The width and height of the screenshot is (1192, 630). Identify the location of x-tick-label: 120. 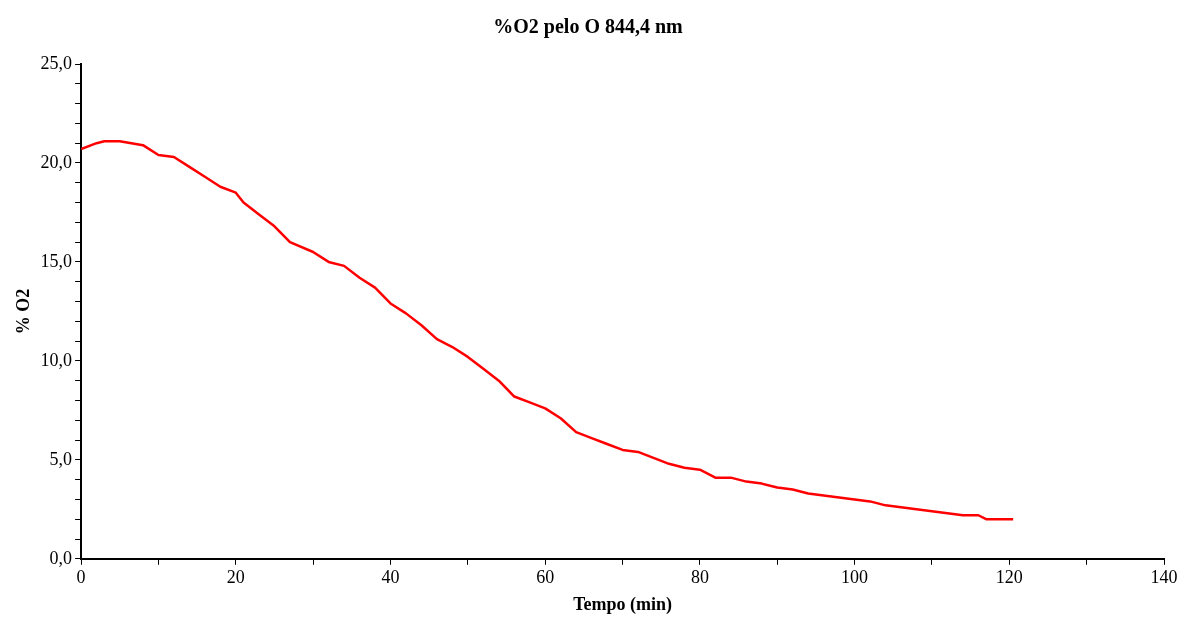
(1009, 577).